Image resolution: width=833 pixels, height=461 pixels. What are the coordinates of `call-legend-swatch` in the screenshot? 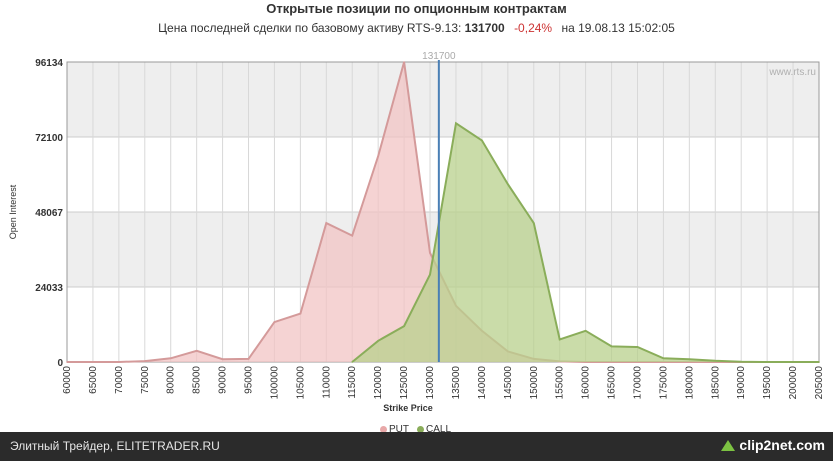 It's located at (420, 429).